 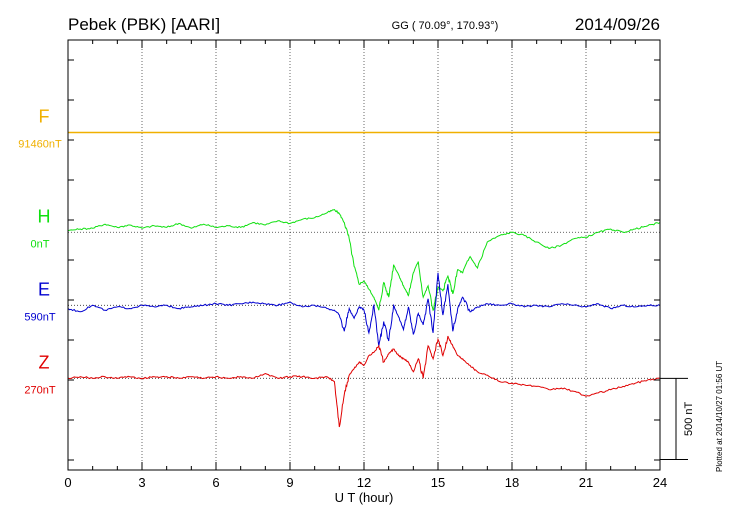 What do you see at coordinates (677, 418) in the screenshot?
I see `scale-bar: 500 nT` at bounding box center [677, 418].